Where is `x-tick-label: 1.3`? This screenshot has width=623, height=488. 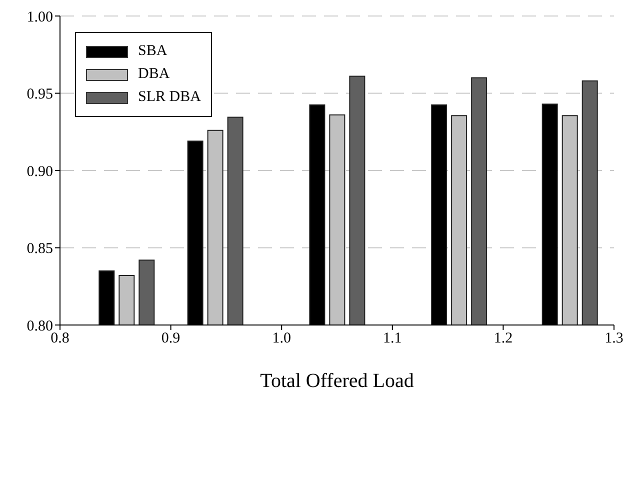 x-tick-label: 1.3 is located at coordinates (613, 338).